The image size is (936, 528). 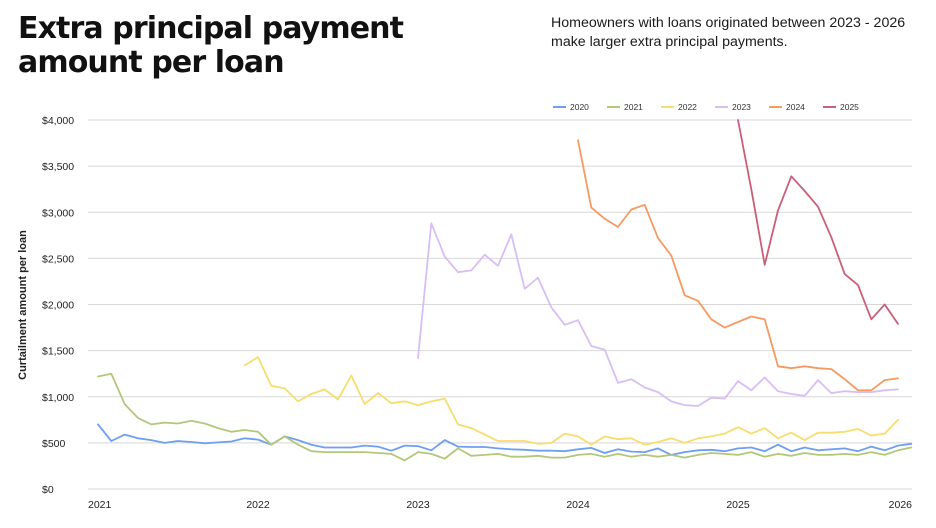 I want to click on legend-label-2025: 2025, so click(x=849, y=107).